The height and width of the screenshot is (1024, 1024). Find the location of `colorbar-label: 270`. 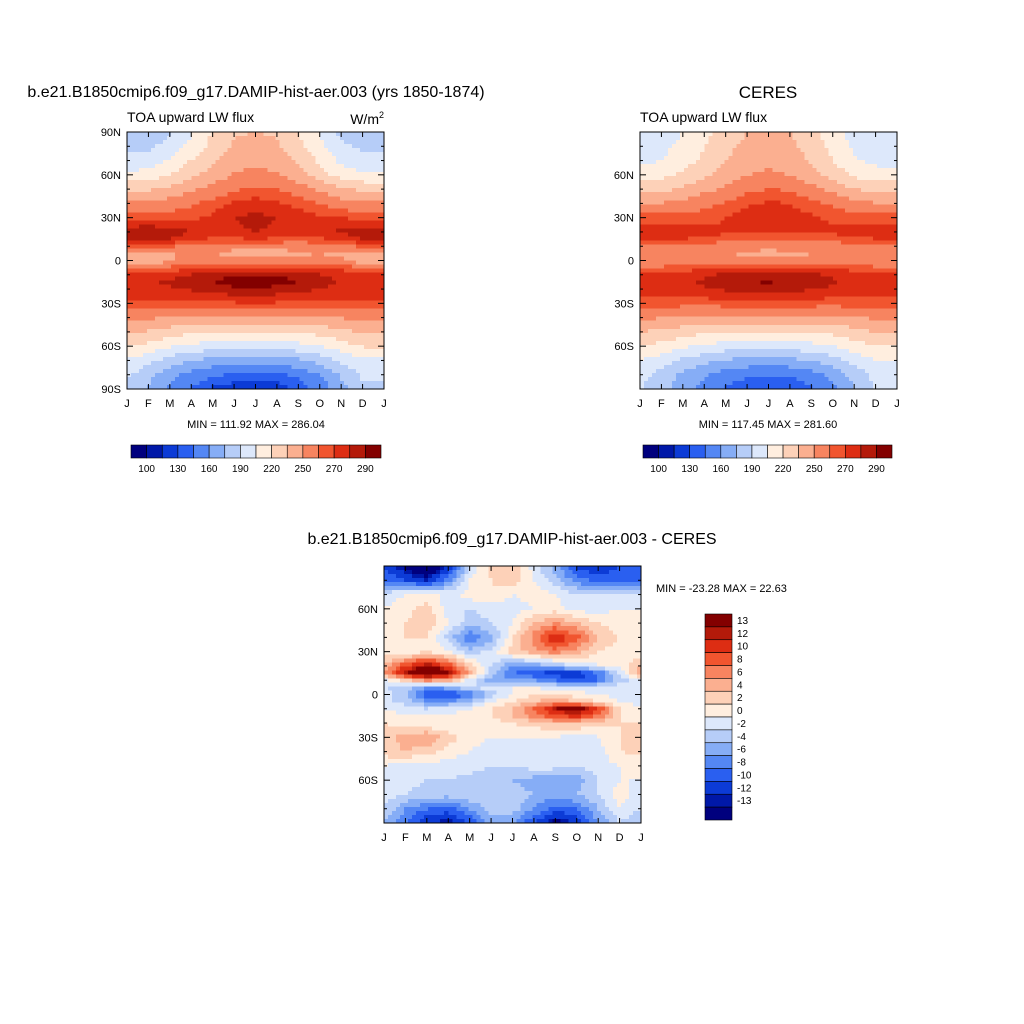

colorbar-label: 270 is located at coordinates (334, 469).